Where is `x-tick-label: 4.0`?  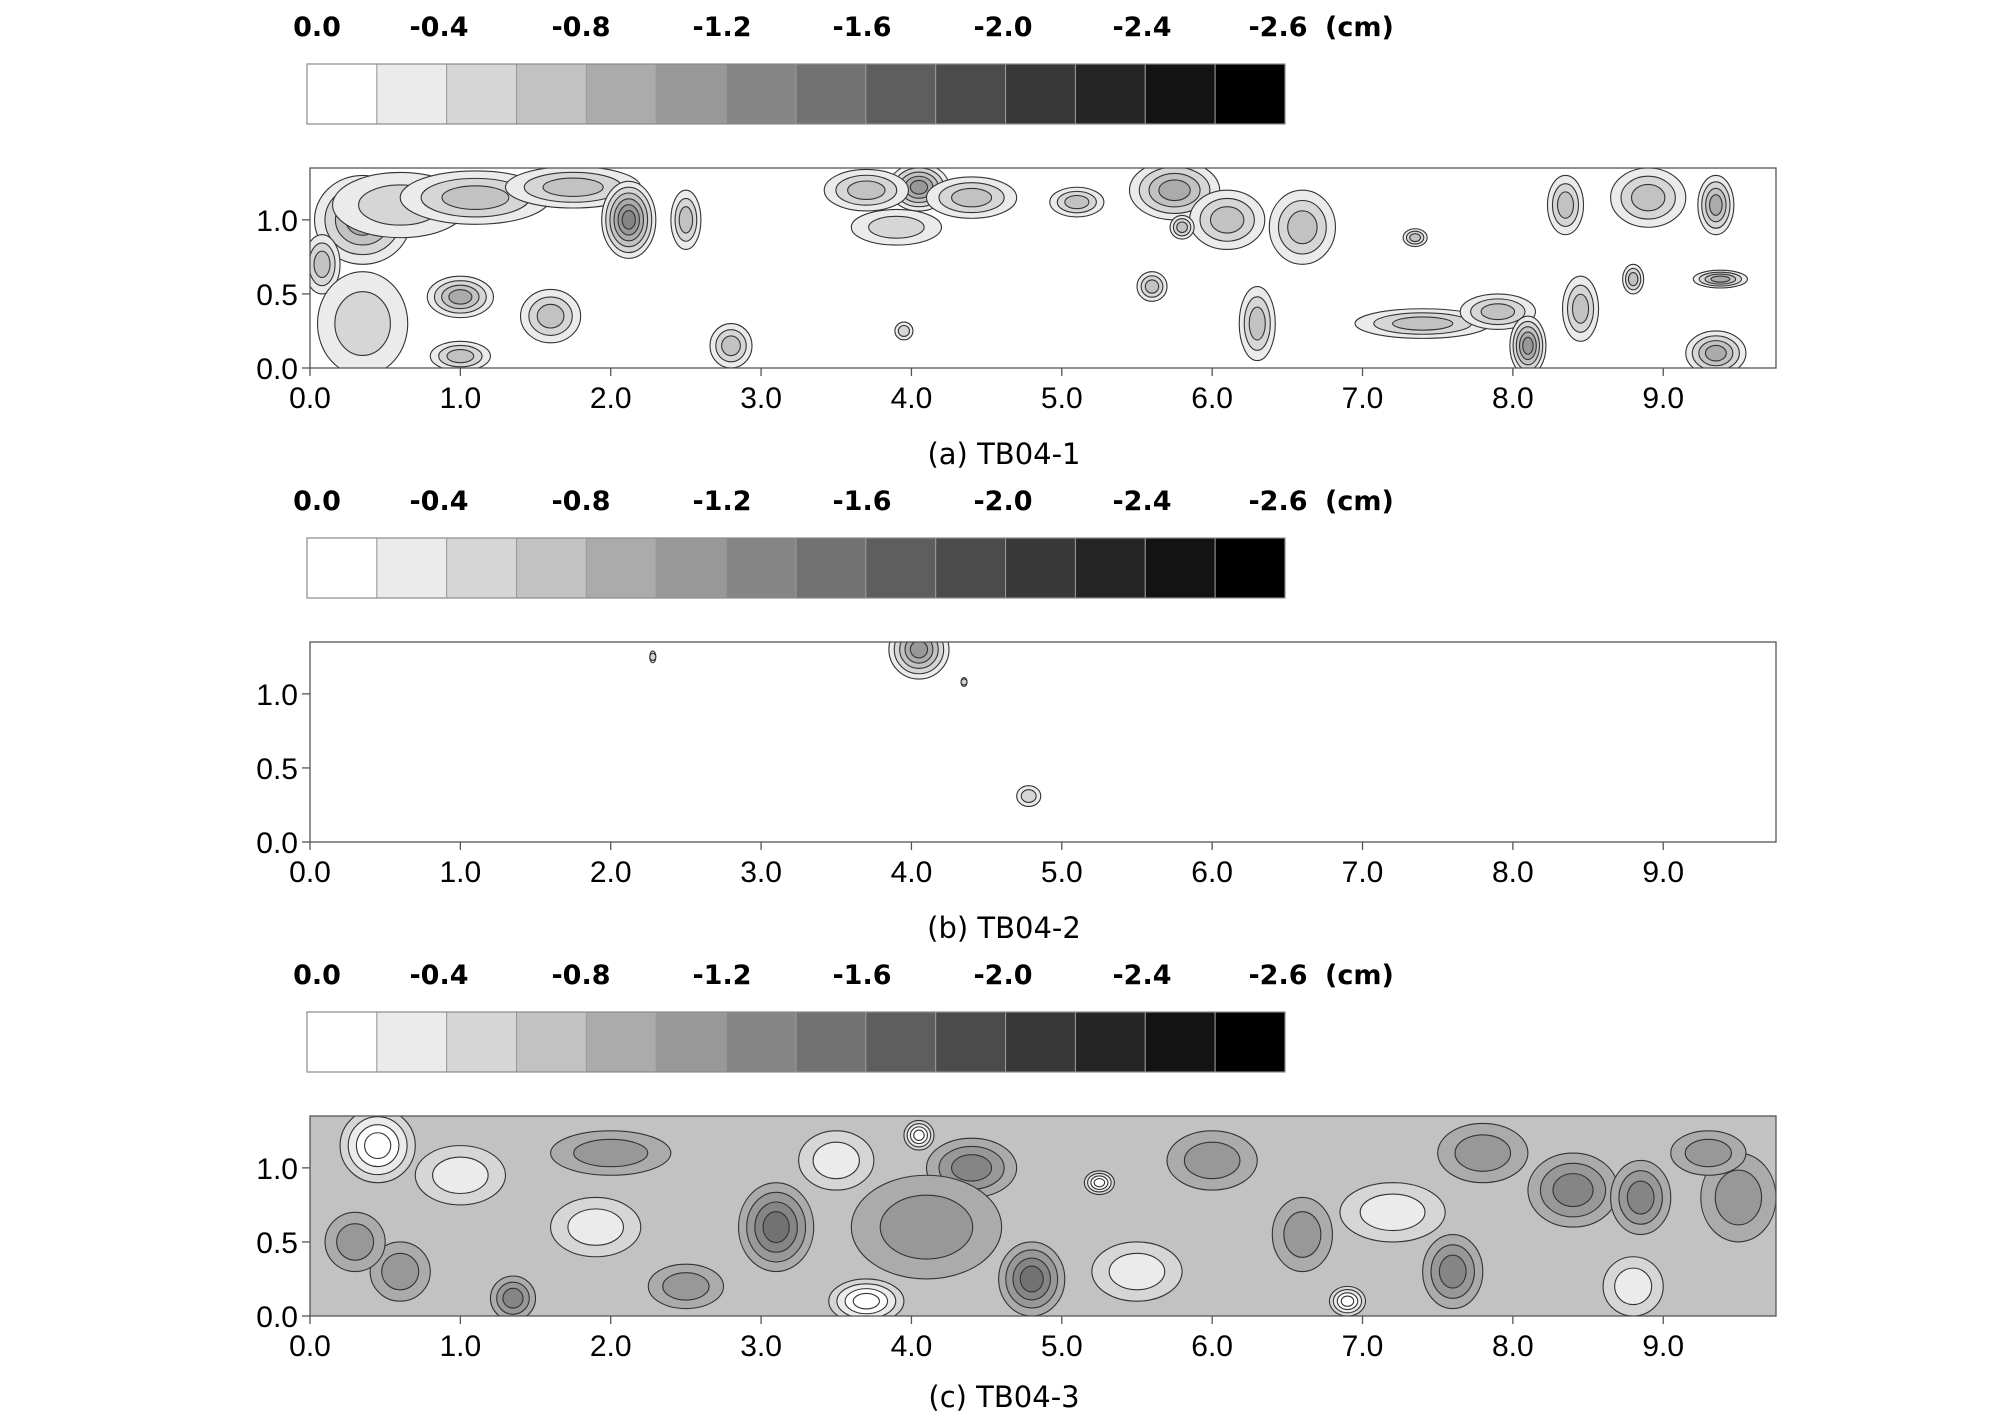 x-tick-label: 4.0 is located at coordinates (912, 398).